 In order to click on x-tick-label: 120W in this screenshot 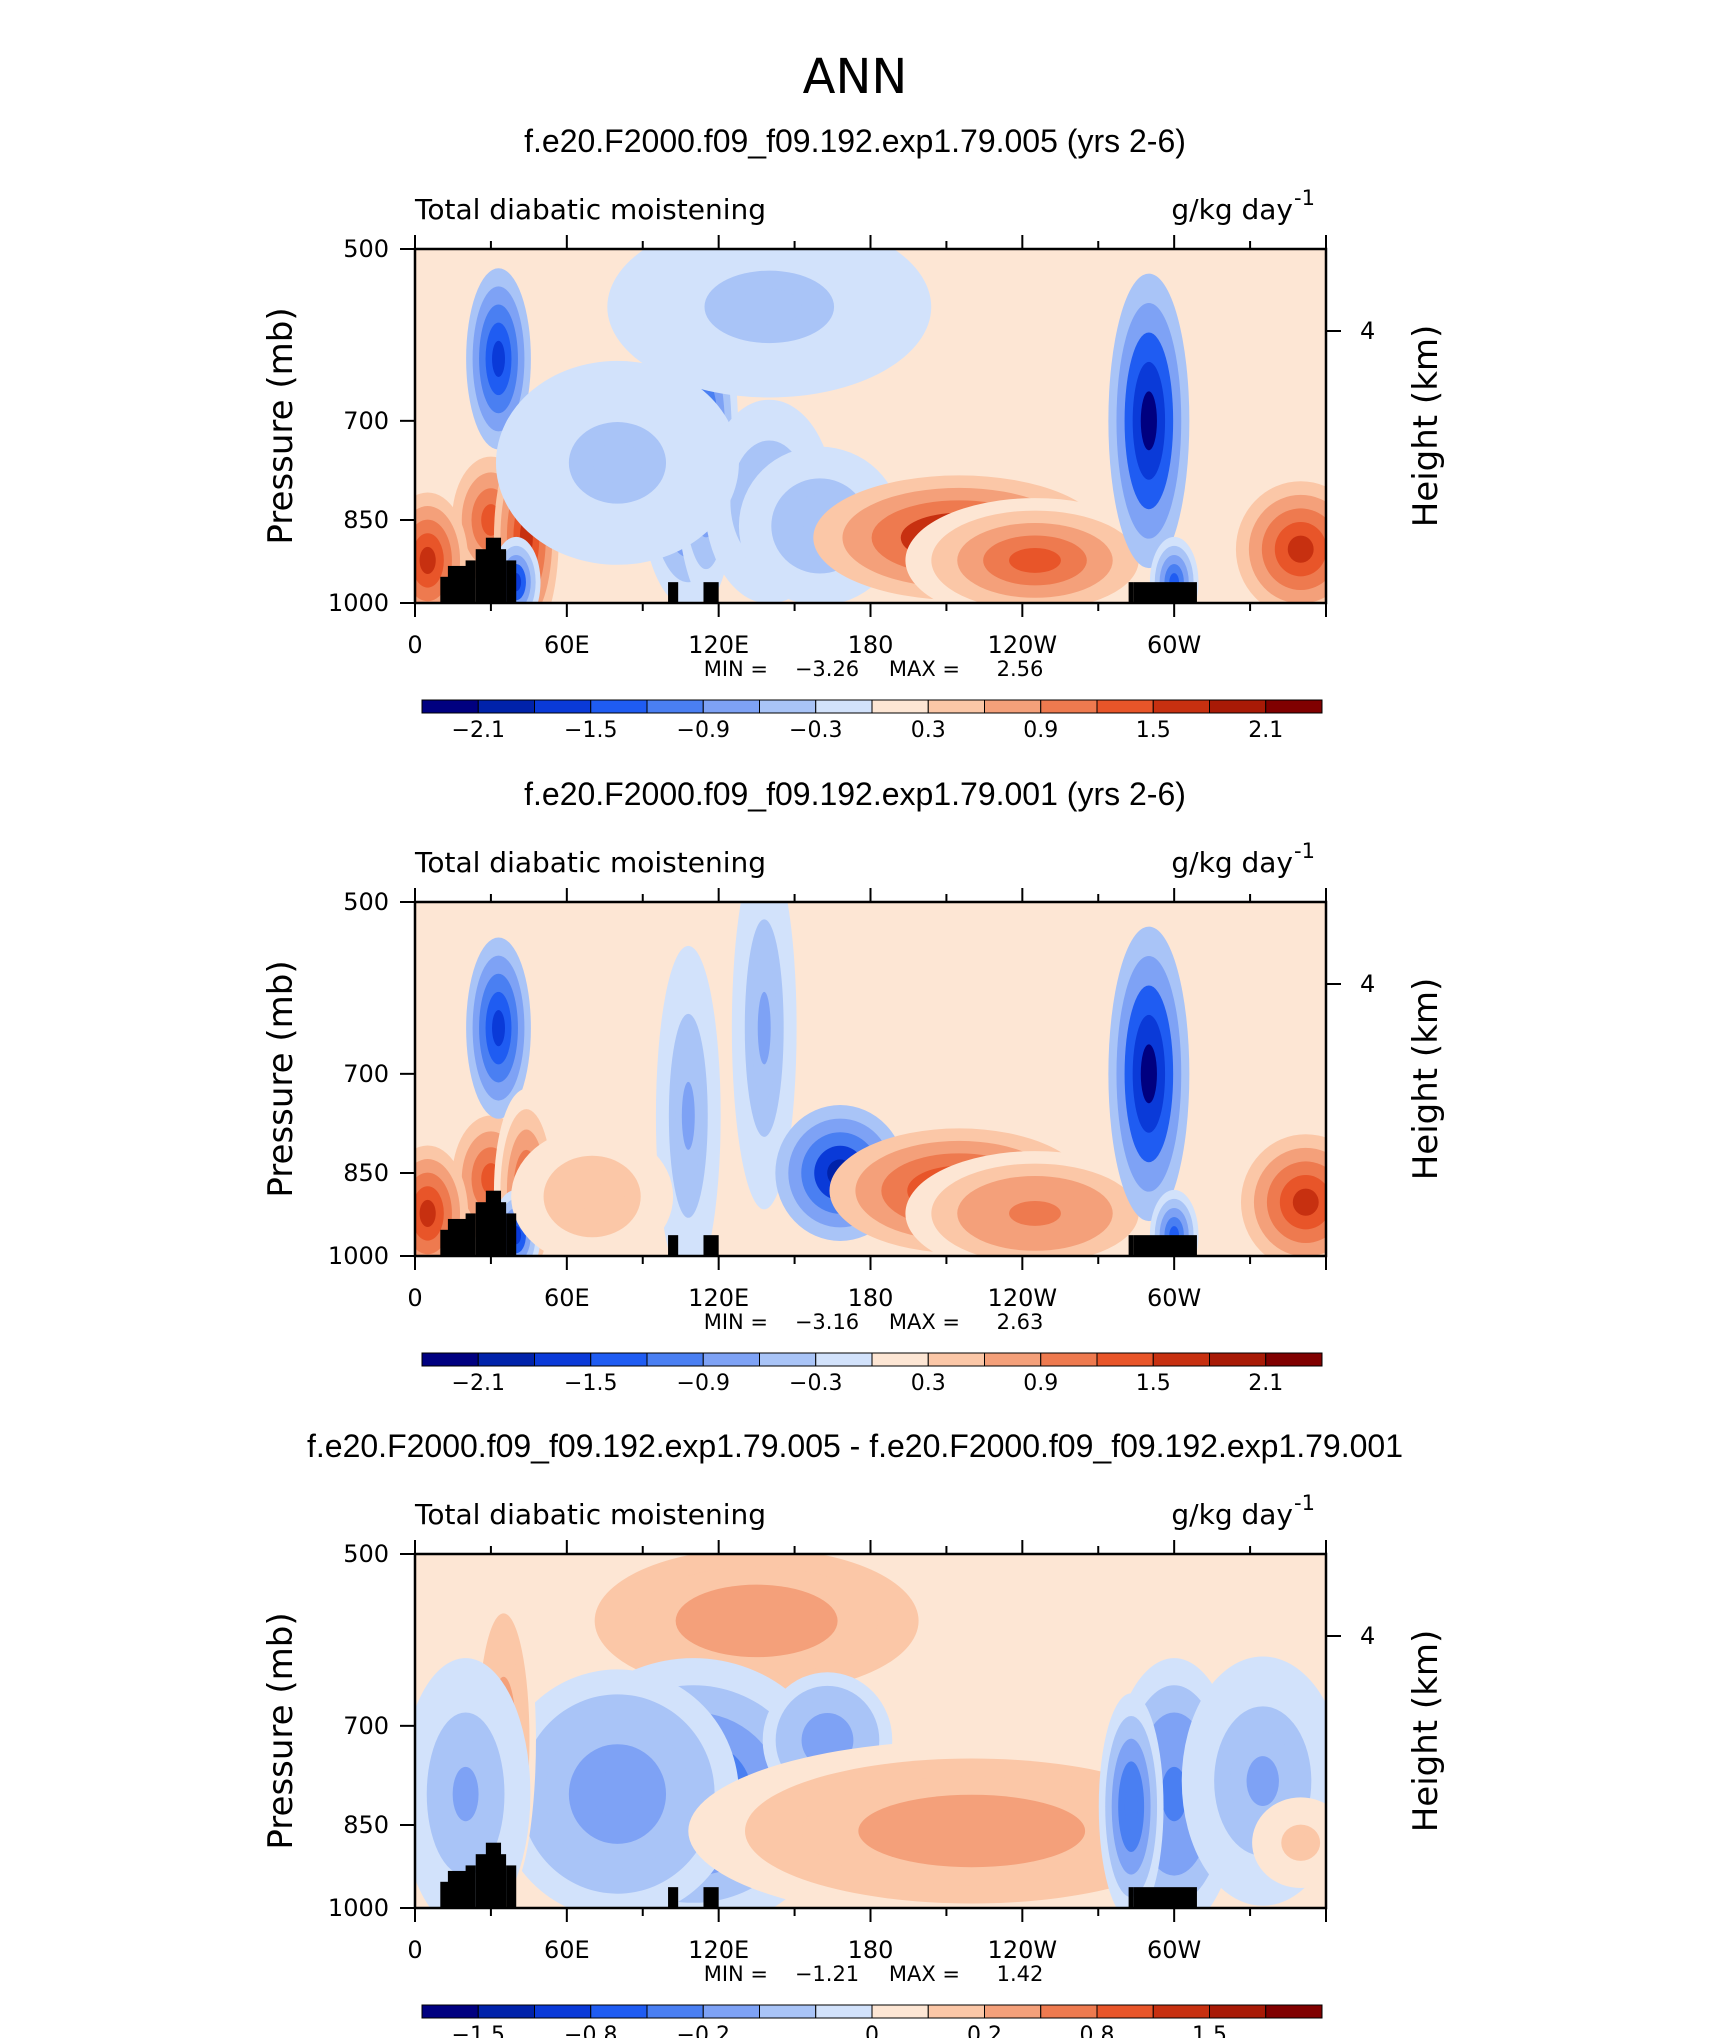, I will do `click(1023, 645)`.